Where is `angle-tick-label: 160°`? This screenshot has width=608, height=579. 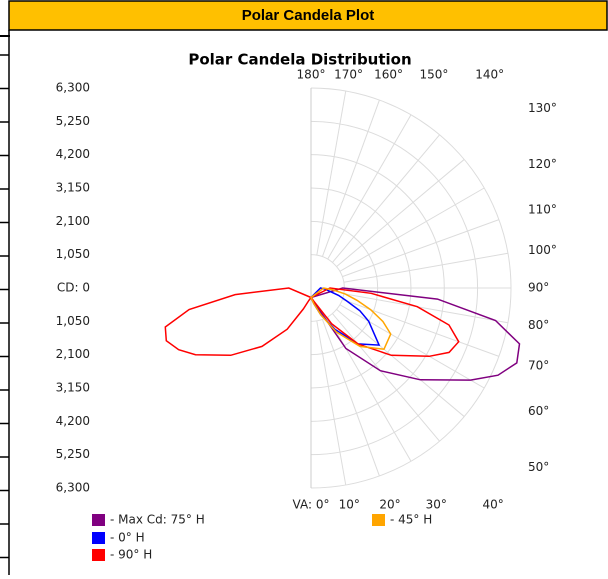 angle-tick-label: 160° is located at coordinates (388, 75).